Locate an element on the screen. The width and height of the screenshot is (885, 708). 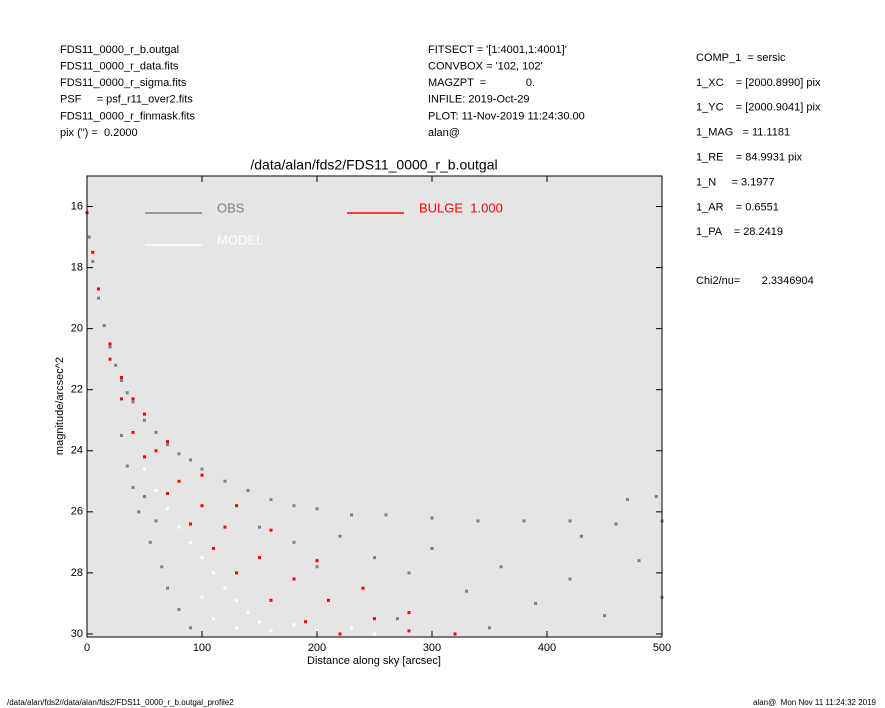
fit-param: 1_PA = 28.2419 is located at coordinates (739, 232).